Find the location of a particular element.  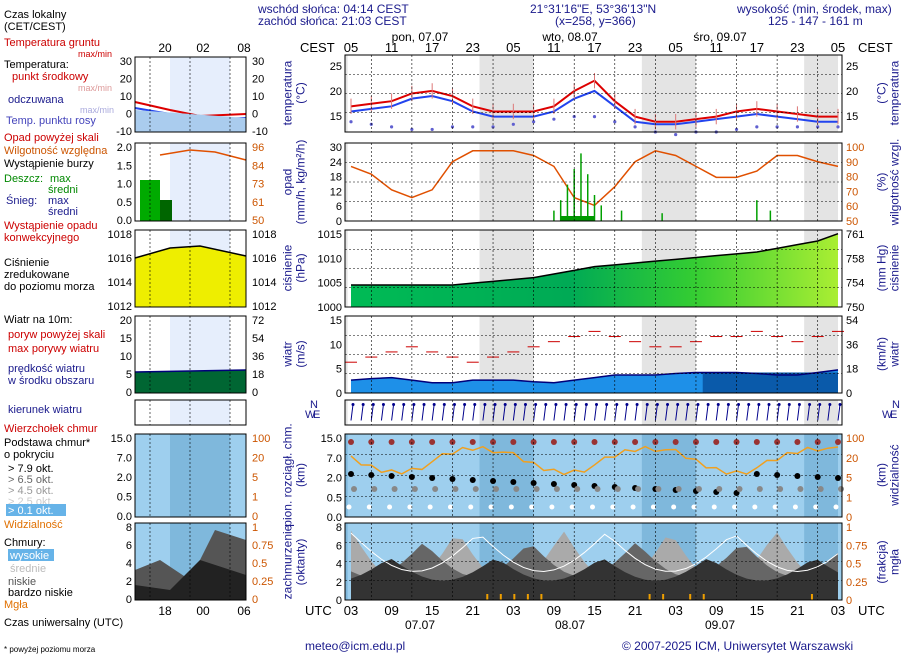

tick-right: 36 is located at coordinates (852, 345).